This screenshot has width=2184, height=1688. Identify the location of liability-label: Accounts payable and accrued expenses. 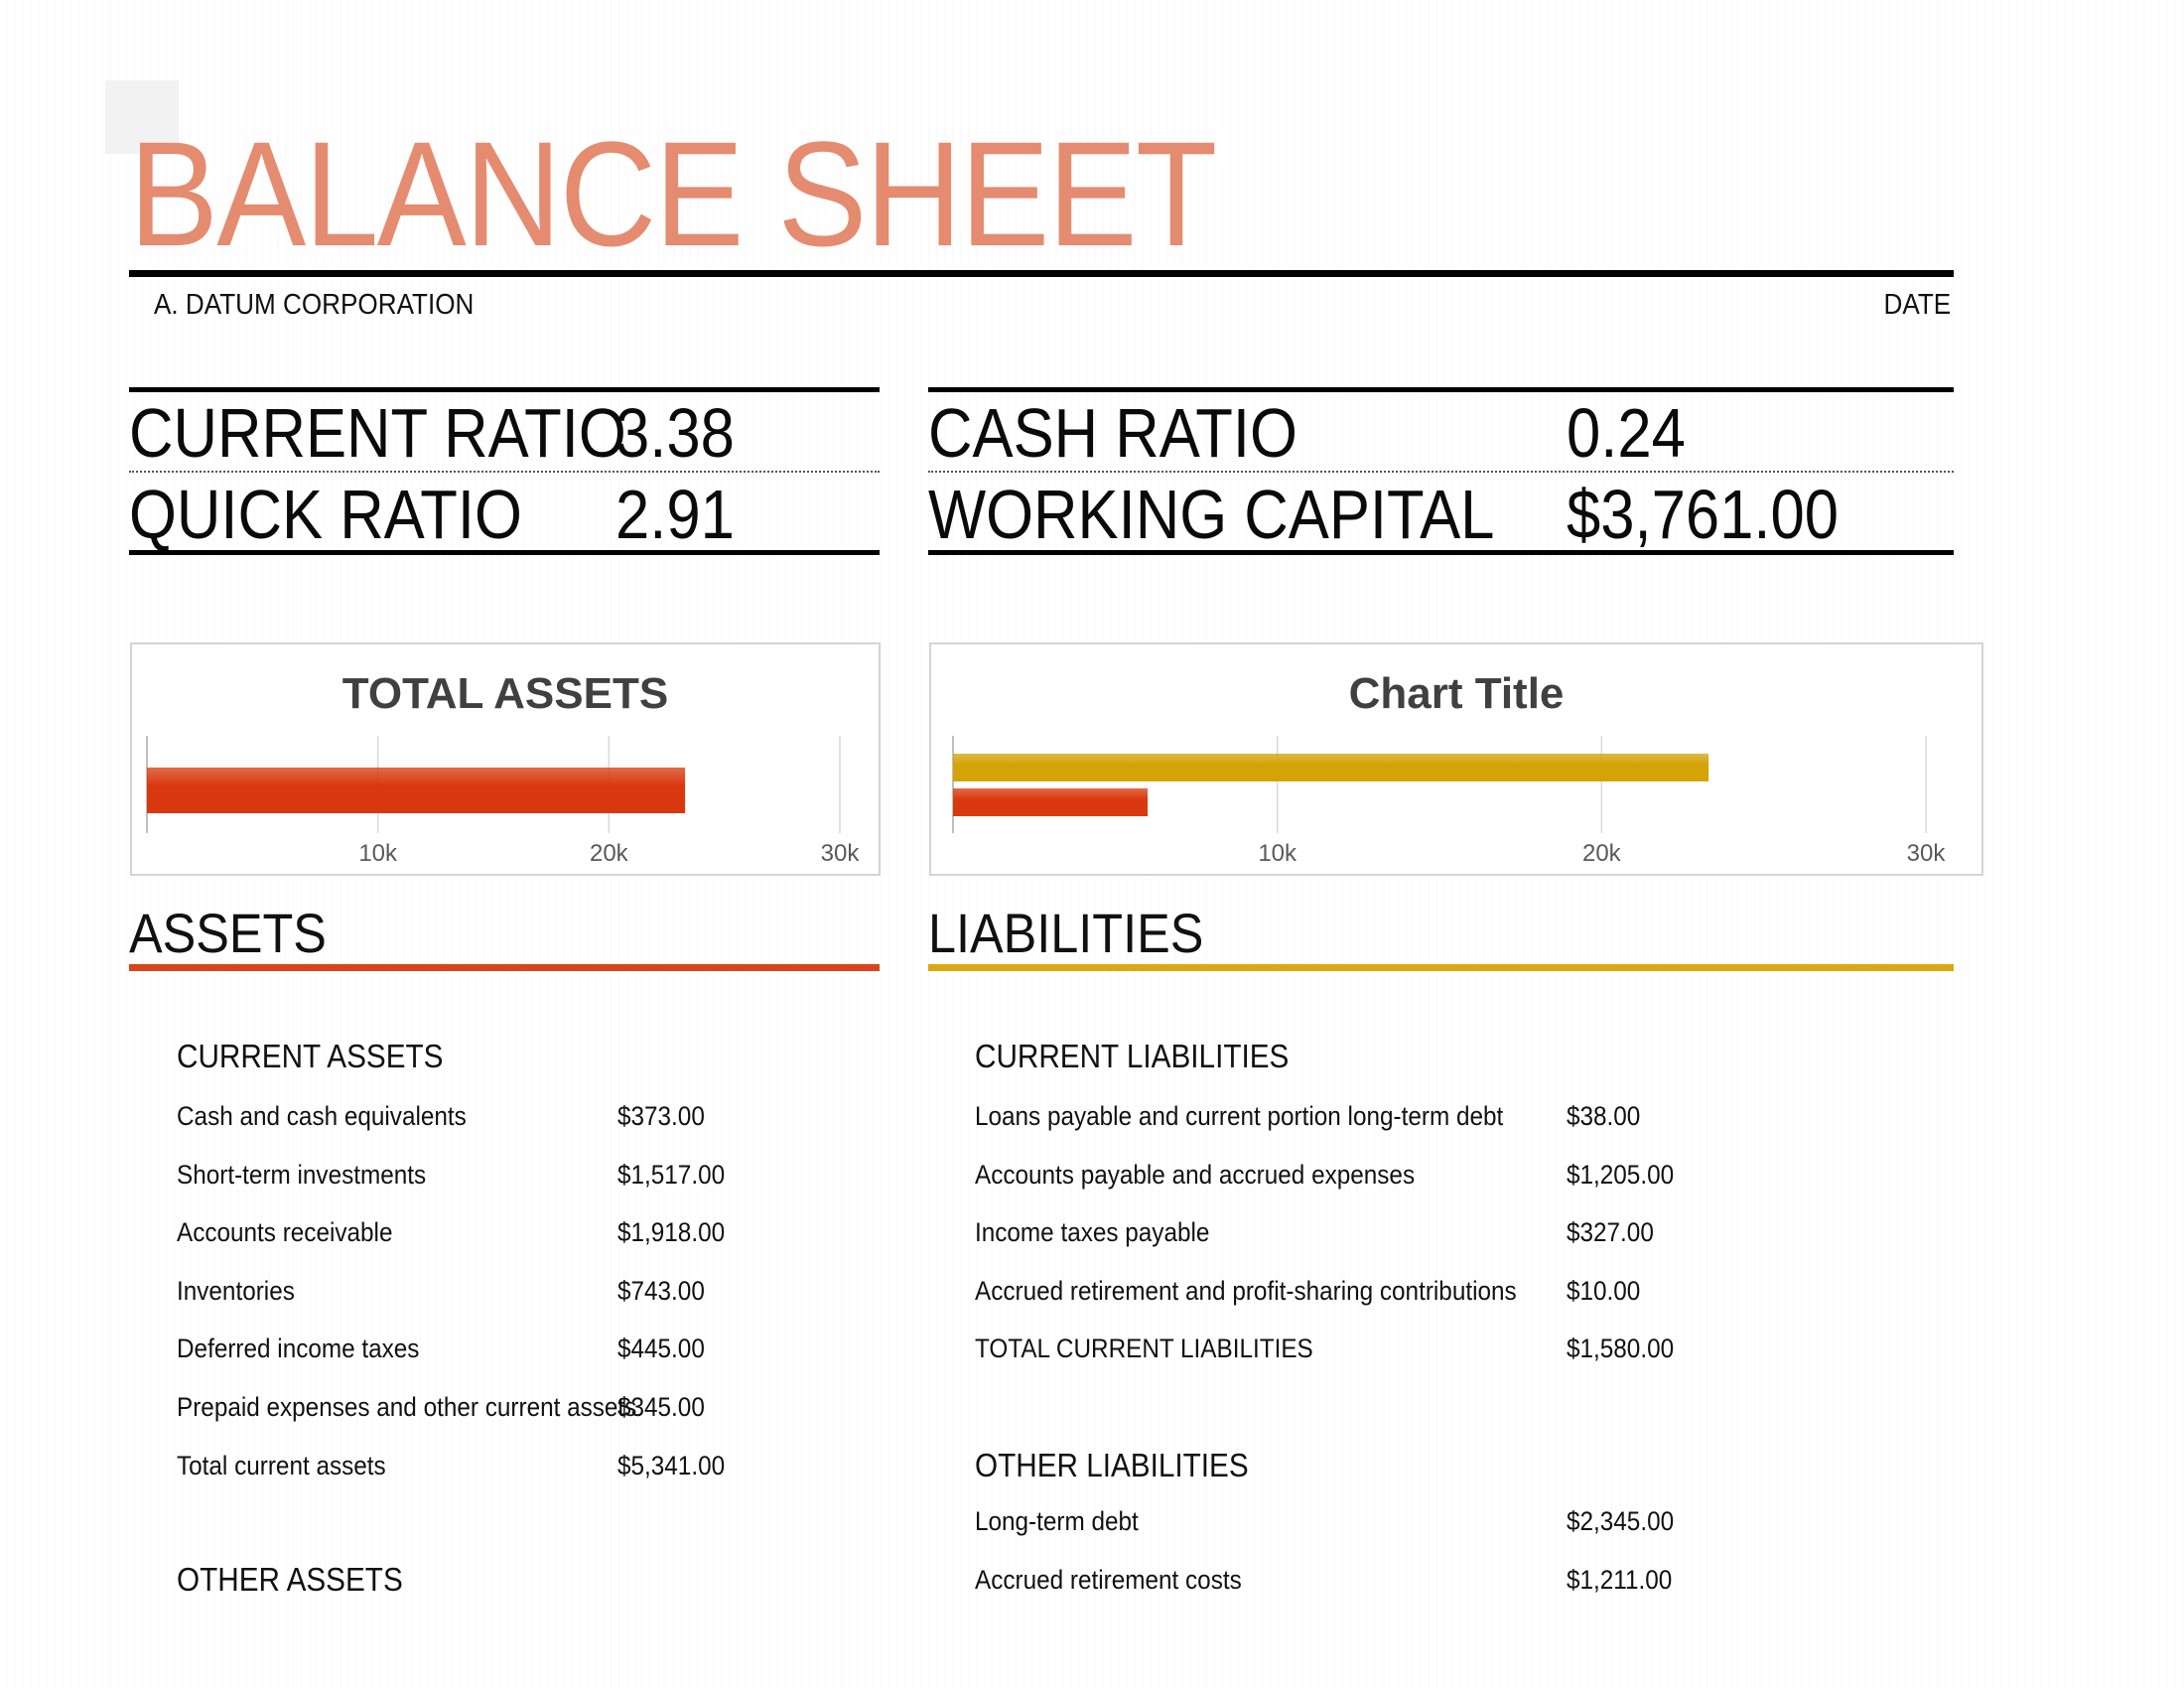
(1195, 1174).